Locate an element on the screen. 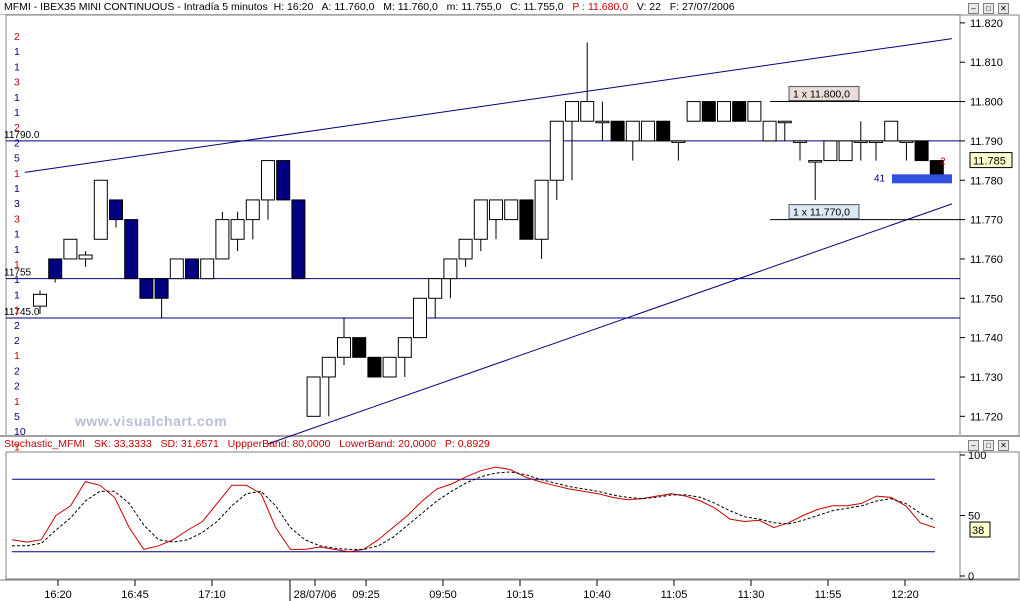 Image resolution: width=1020 pixels, height=601 pixels. v-value: 22 is located at coordinates (655, 7).